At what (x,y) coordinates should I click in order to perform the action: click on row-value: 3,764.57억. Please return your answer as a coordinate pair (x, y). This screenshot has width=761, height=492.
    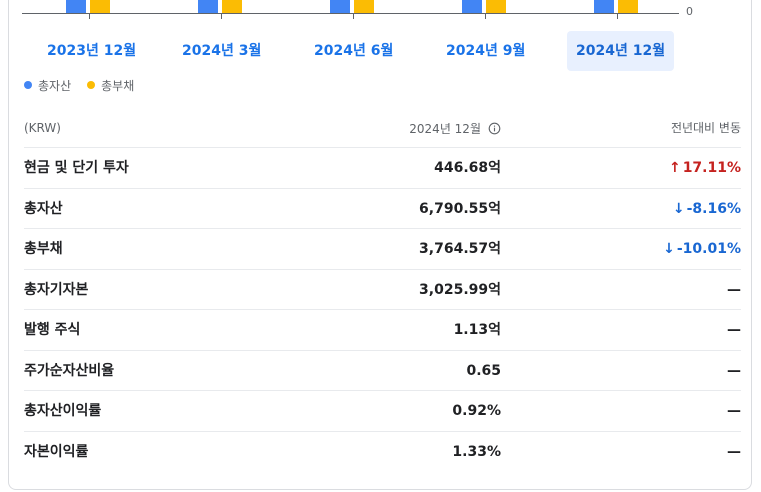
    Looking at the image, I should click on (460, 249).